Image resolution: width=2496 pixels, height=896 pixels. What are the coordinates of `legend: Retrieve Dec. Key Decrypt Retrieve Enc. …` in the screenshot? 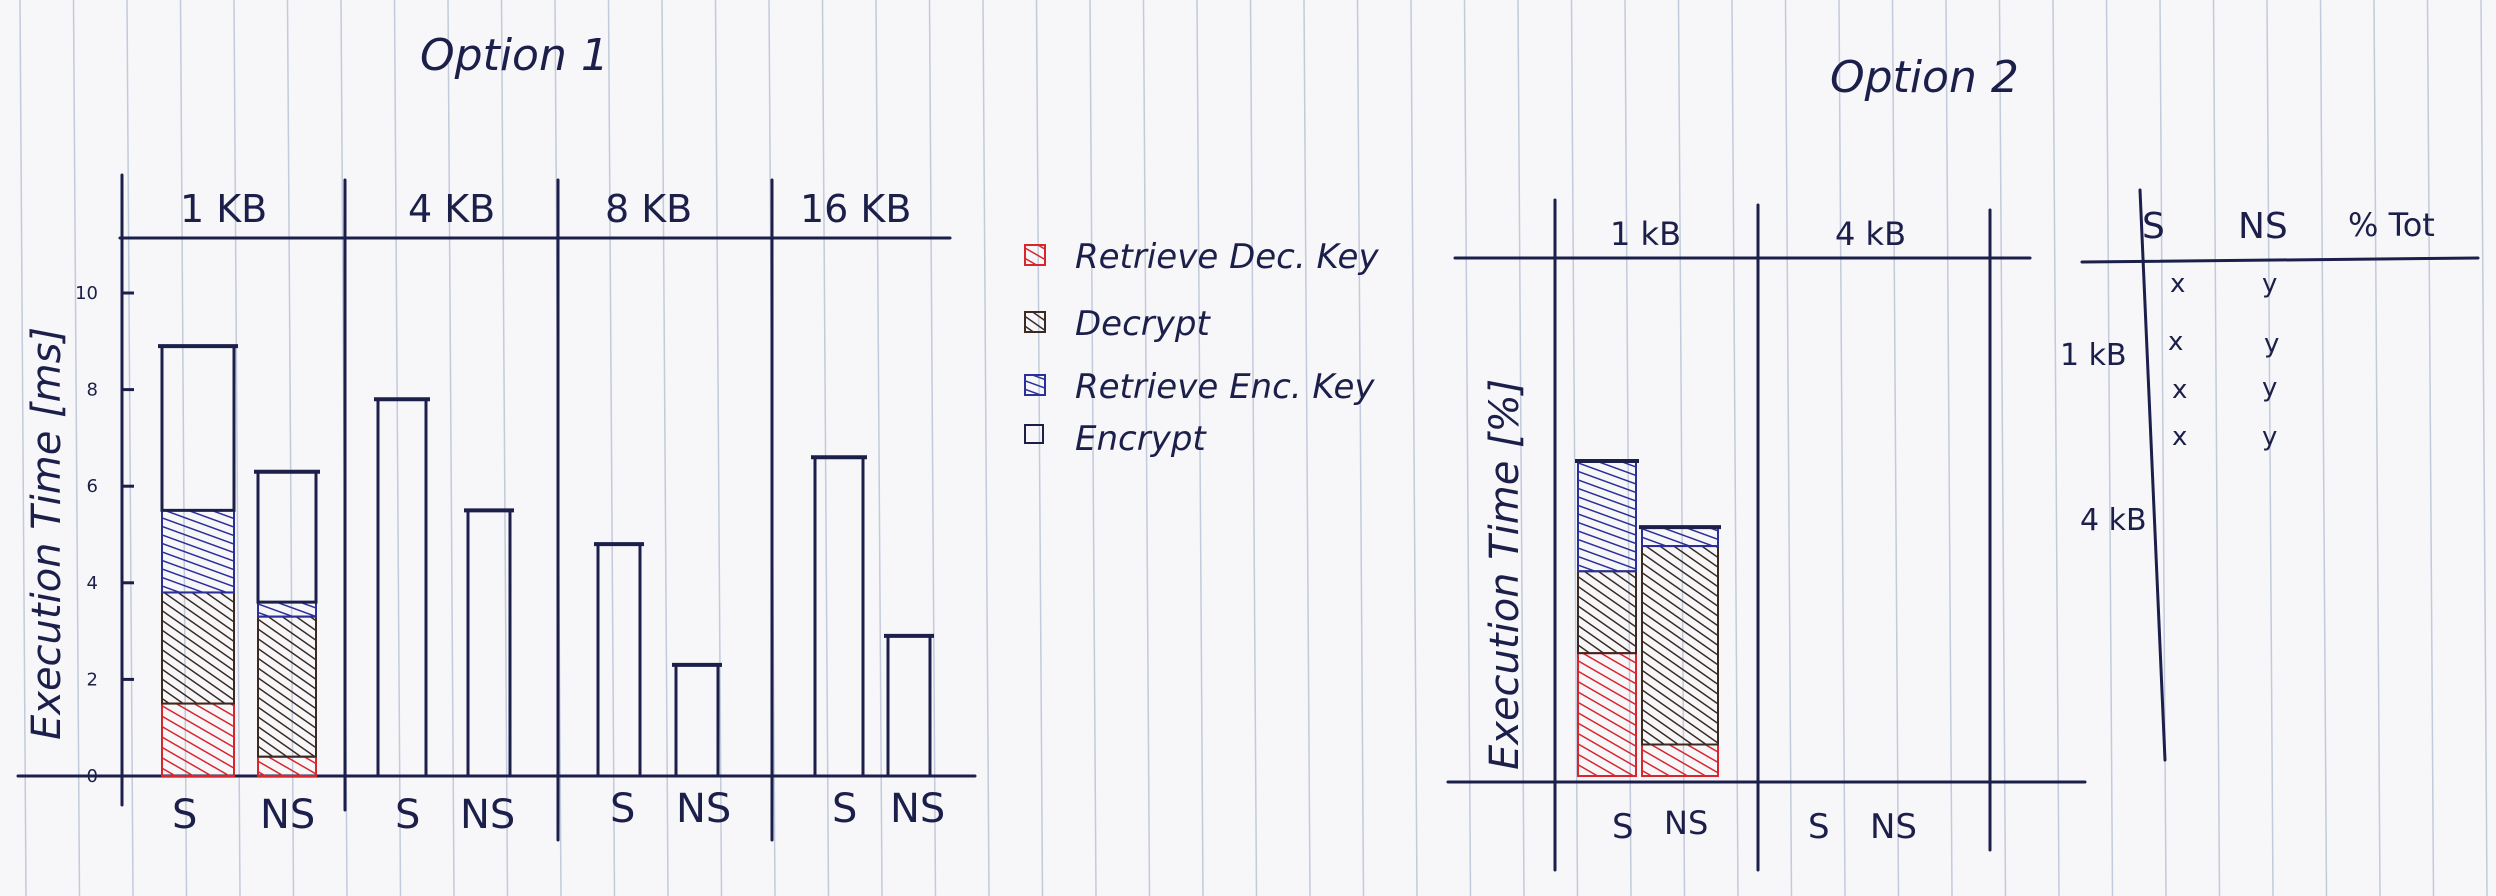 It's located at (1201, 348).